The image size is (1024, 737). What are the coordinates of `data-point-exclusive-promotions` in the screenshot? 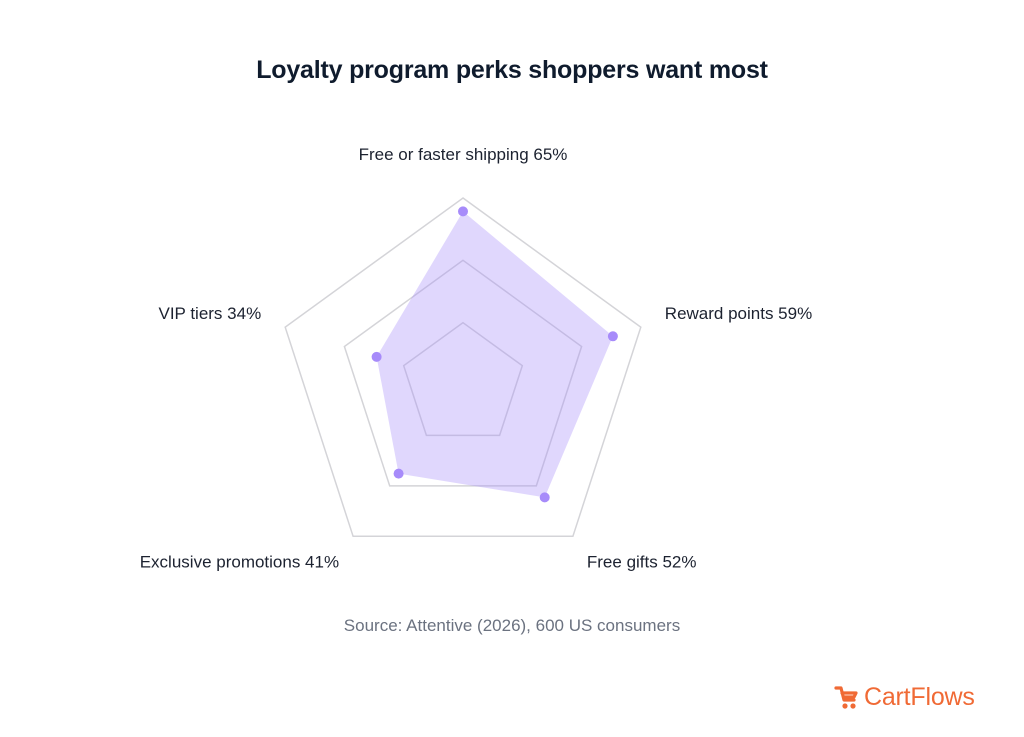 It's located at (398, 473).